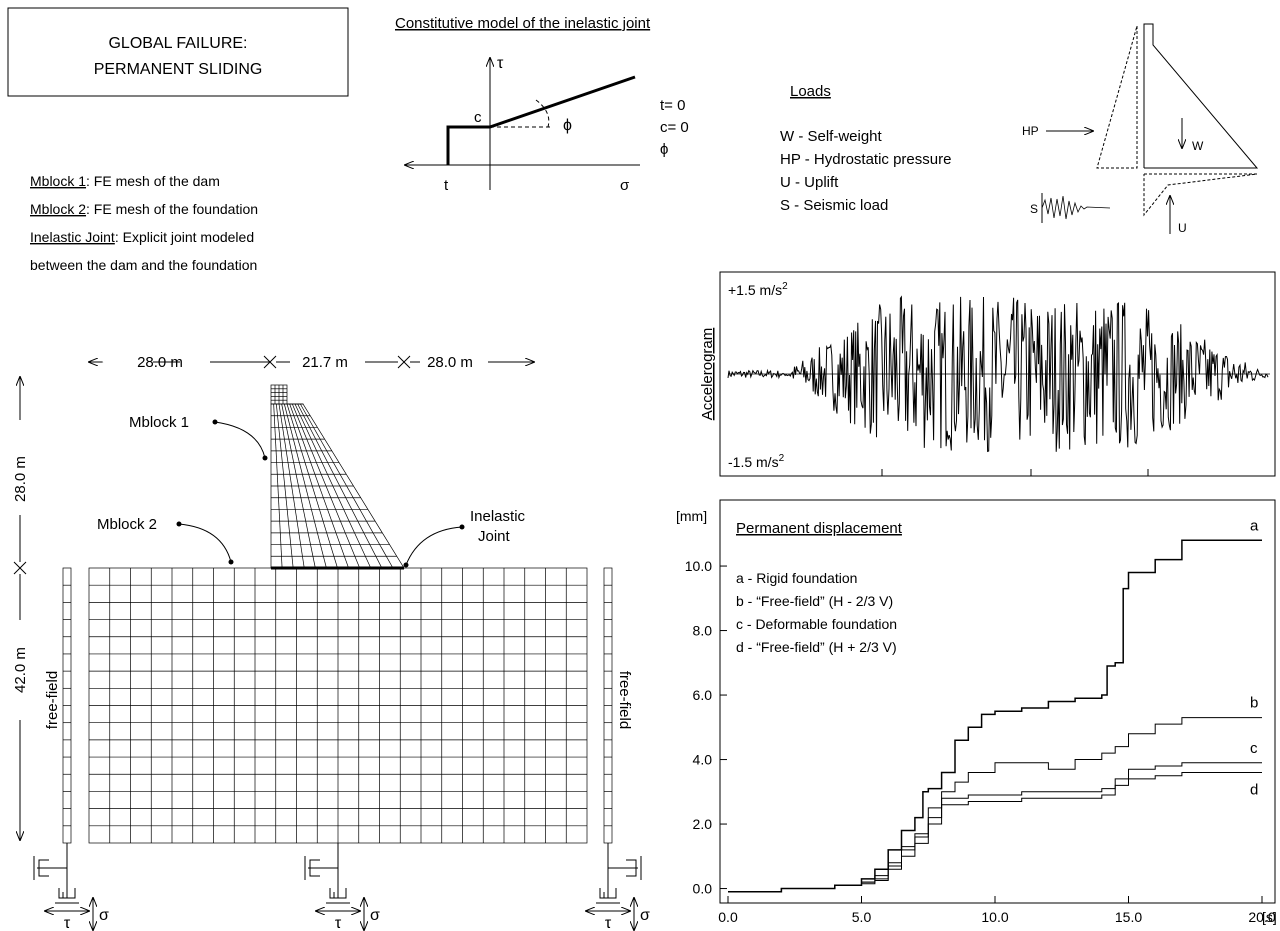 The width and height of the screenshot is (1280, 931). What do you see at coordinates (703, 824) in the screenshot?
I see `y-tick-label: 2.0` at bounding box center [703, 824].